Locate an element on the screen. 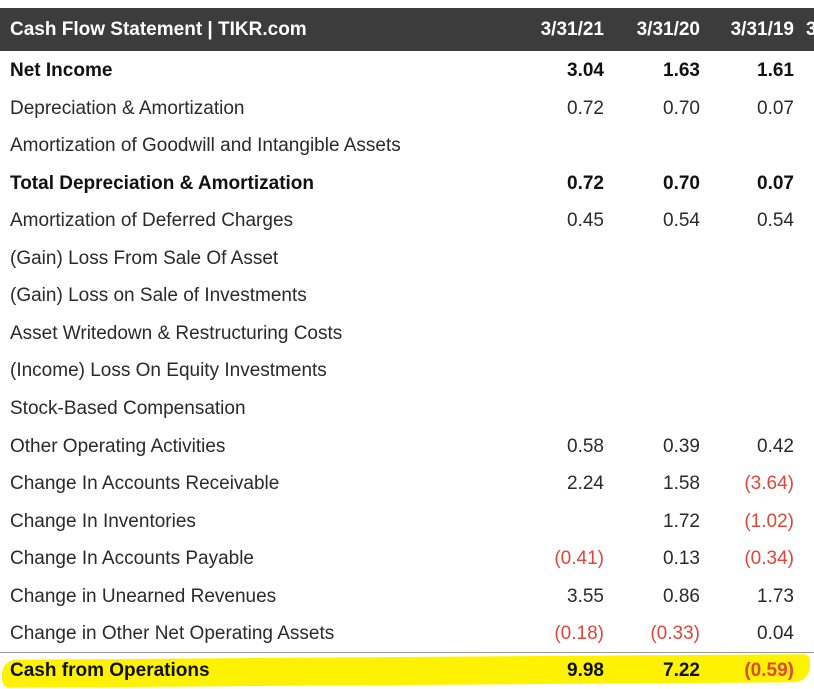 This screenshot has width=814, height=689. row-value-2019: 0.42 is located at coordinates (775, 446).